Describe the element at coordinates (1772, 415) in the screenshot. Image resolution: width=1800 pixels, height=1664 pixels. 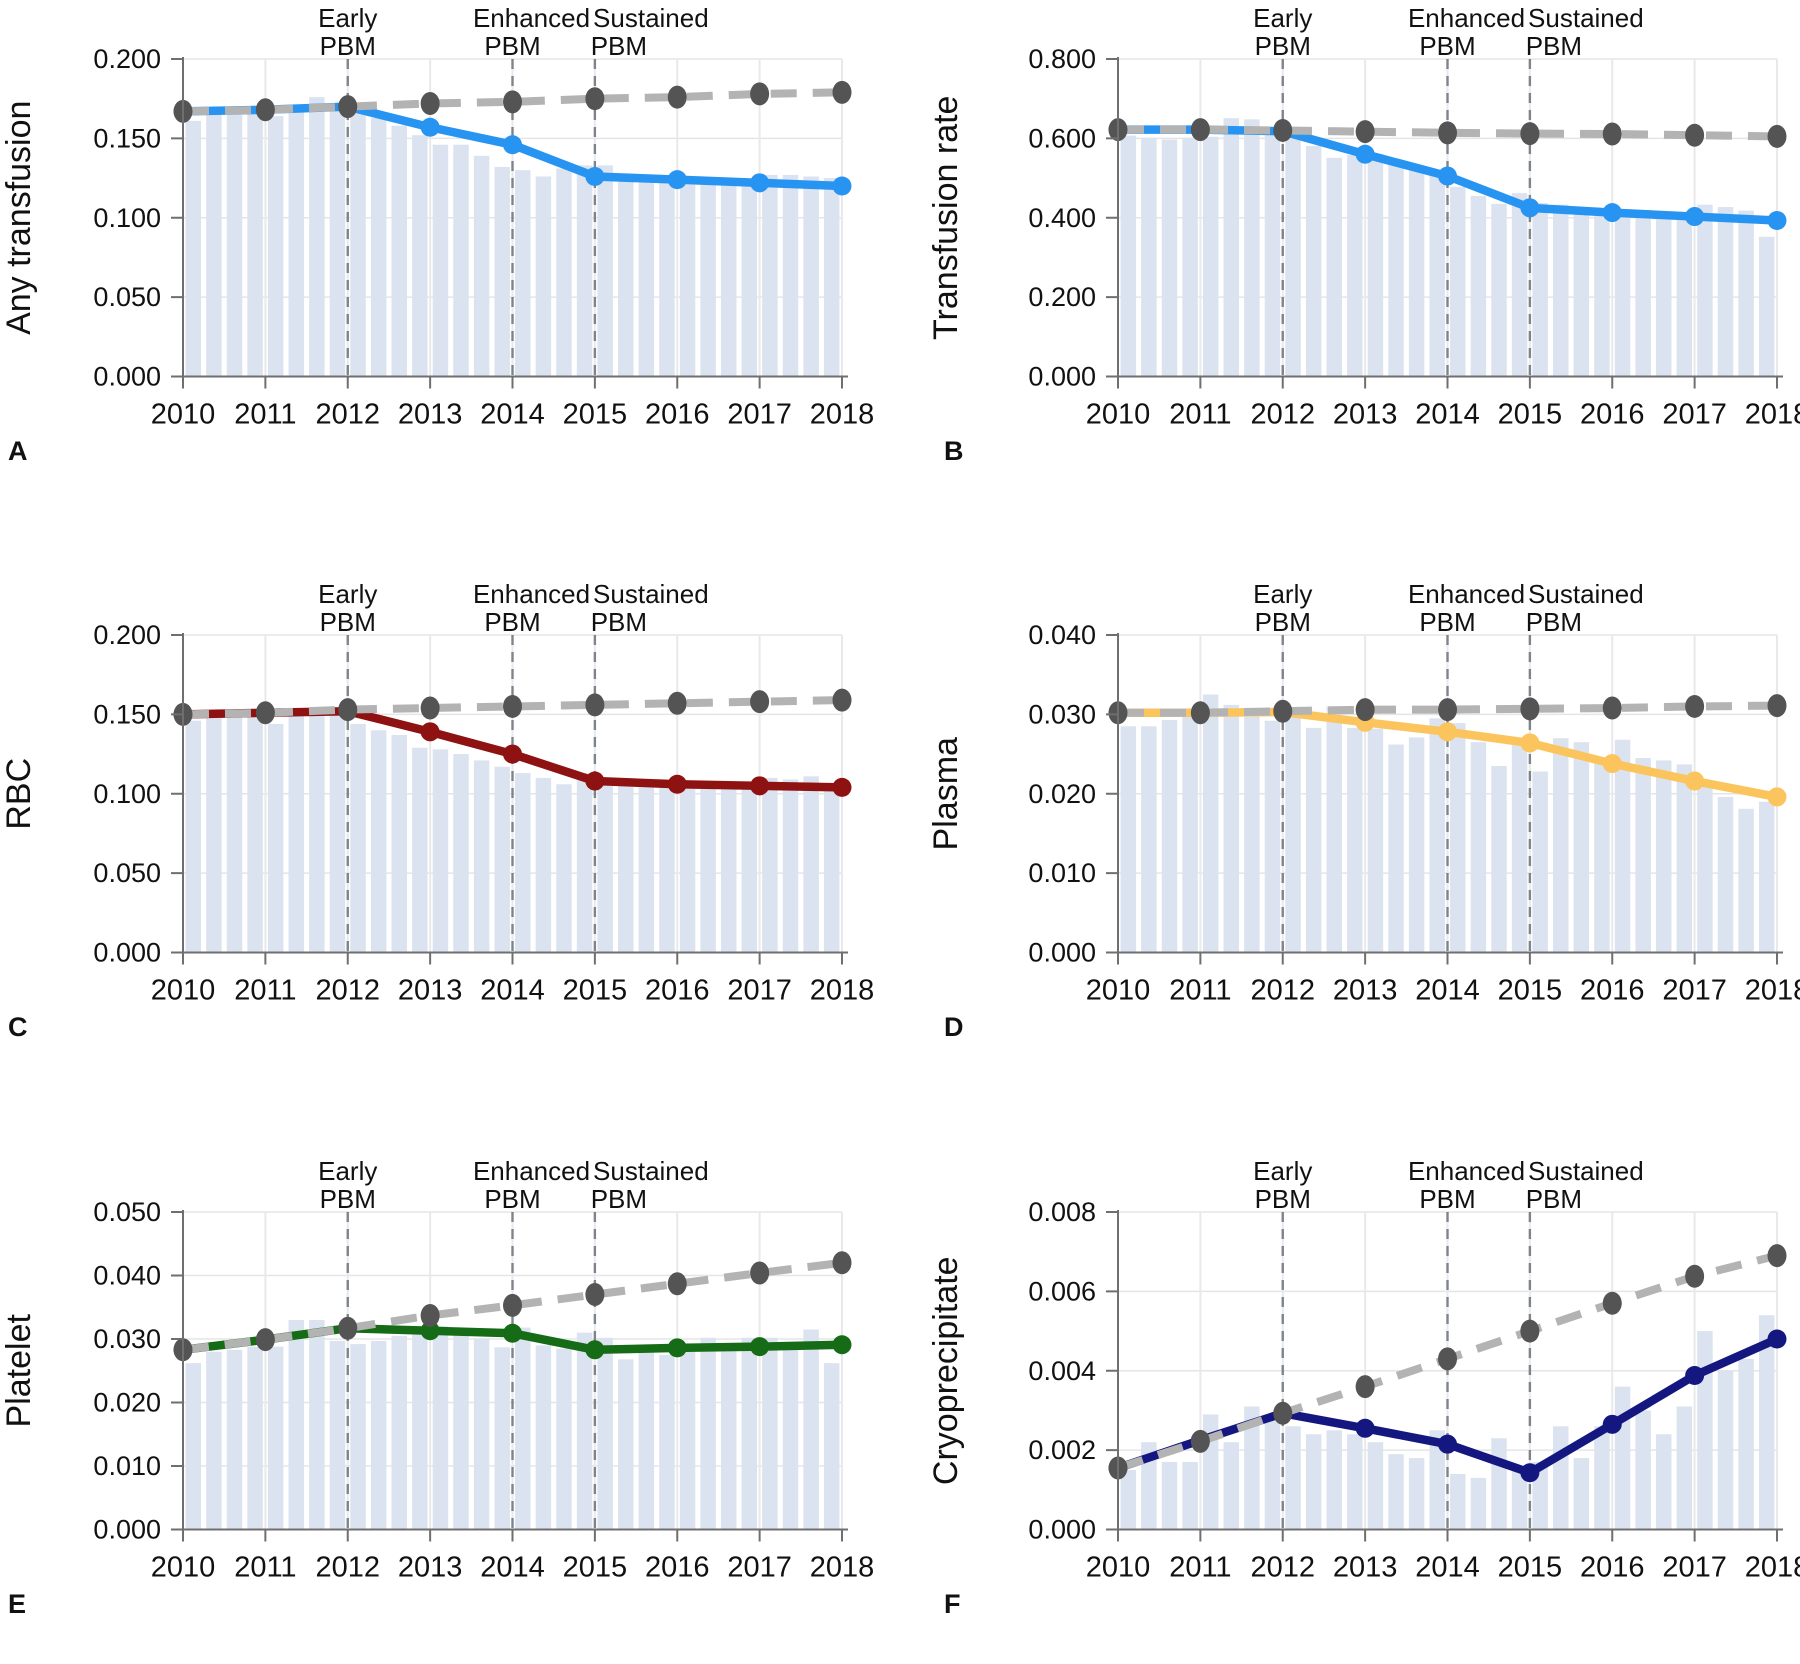
I see `x-tick-label: 2018` at that location.